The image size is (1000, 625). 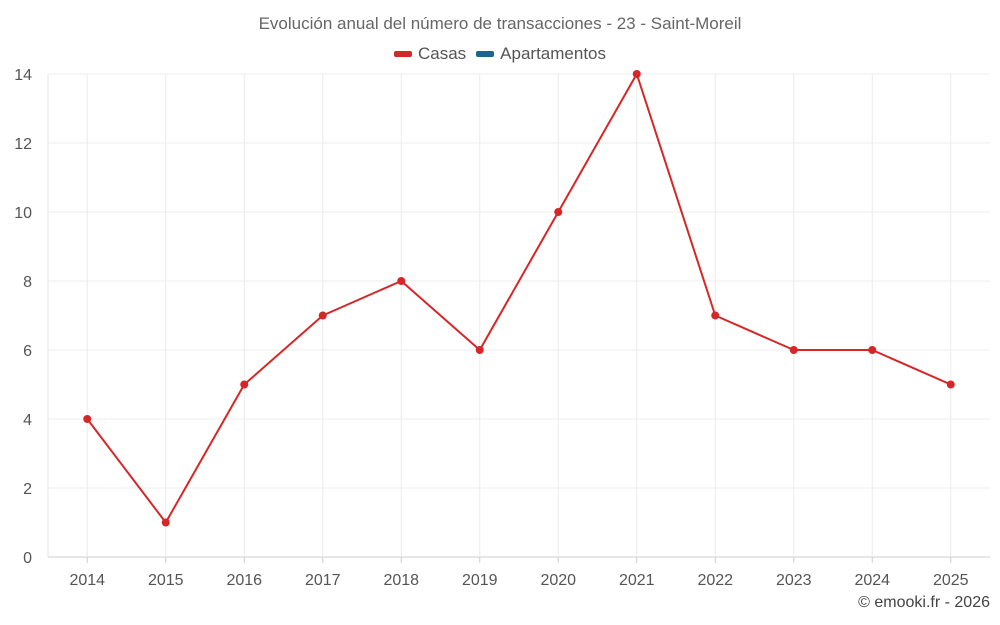 What do you see at coordinates (553, 53) in the screenshot?
I see `legend-label-apartamentos: Apartamentos` at bounding box center [553, 53].